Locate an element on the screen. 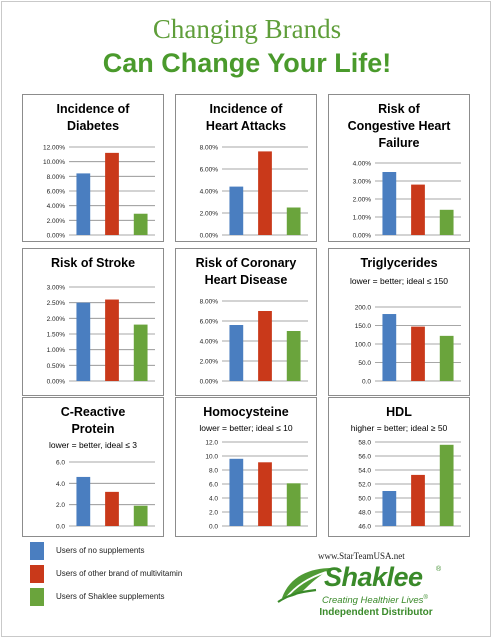  y-tick-label: 8.0 is located at coordinates (213, 471).